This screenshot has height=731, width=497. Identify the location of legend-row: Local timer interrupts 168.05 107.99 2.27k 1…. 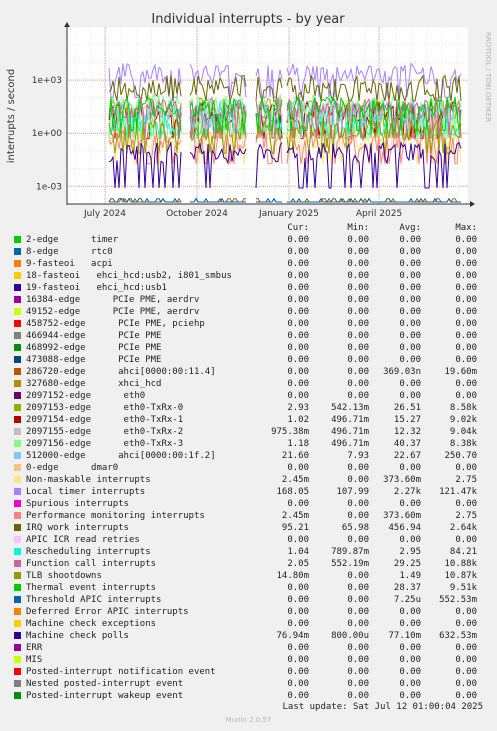
(248, 492).